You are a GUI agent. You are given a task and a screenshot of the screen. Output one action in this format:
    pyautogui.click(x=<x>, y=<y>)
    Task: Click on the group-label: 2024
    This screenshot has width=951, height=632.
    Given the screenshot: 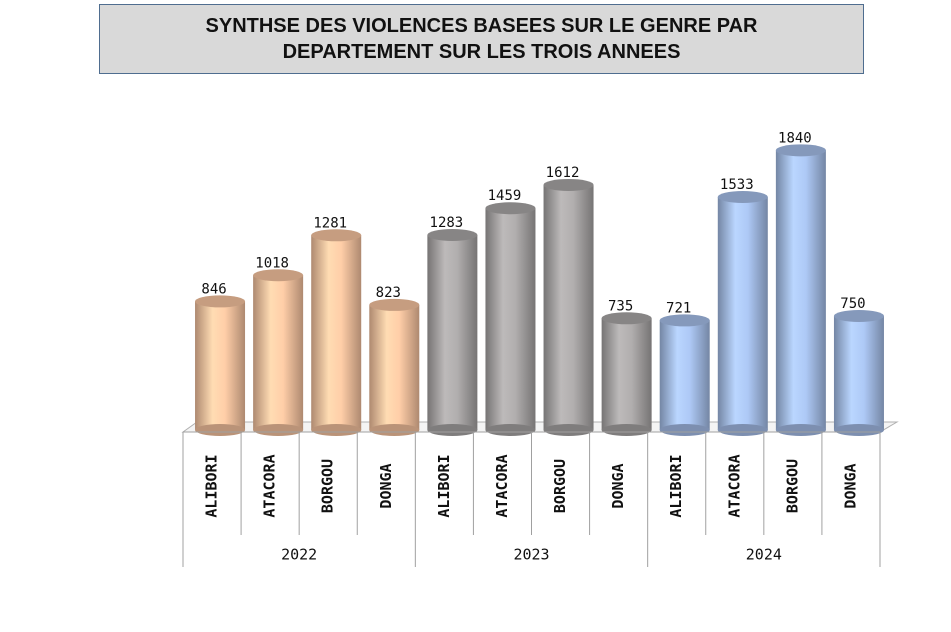 What is the action you would take?
    pyautogui.click(x=764, y=555)
    